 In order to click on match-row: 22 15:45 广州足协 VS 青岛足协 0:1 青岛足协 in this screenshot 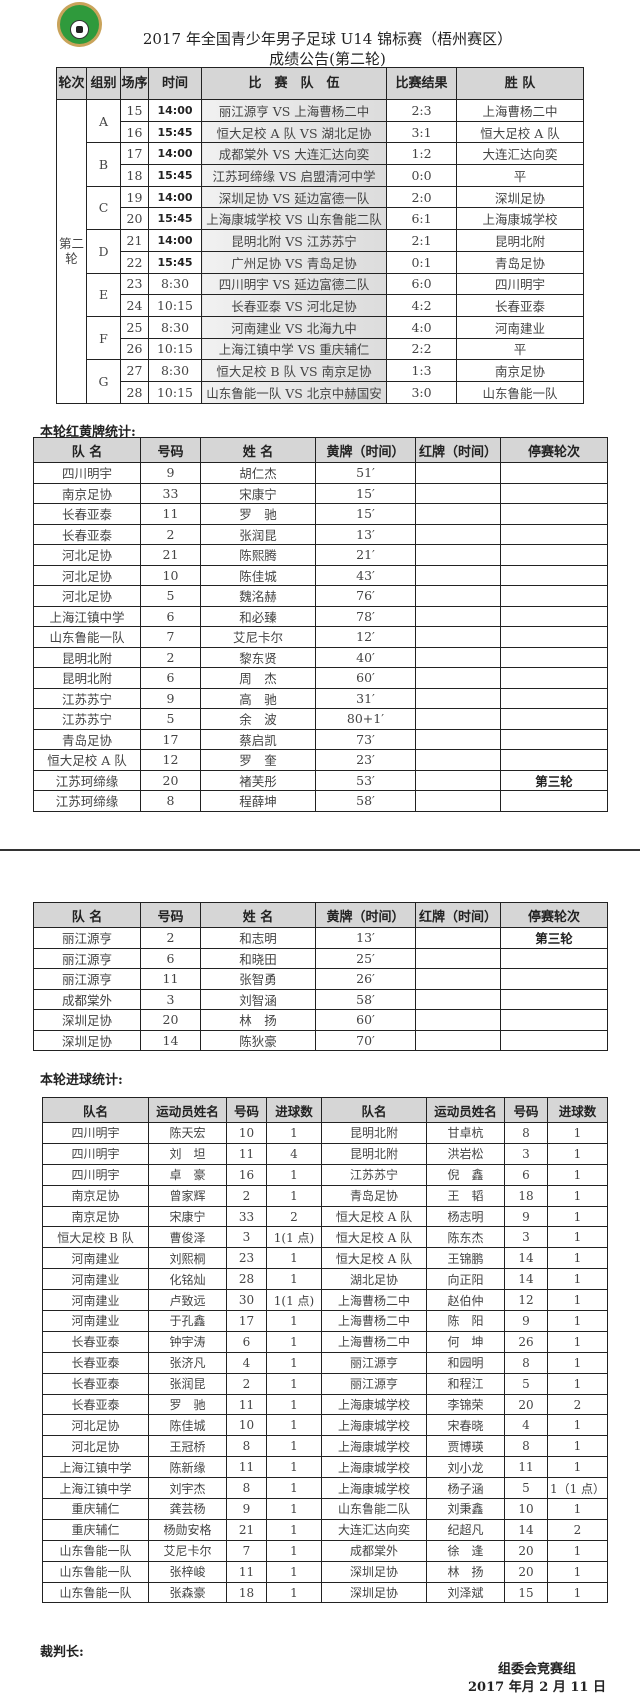, I will do `click(320, 262)`.